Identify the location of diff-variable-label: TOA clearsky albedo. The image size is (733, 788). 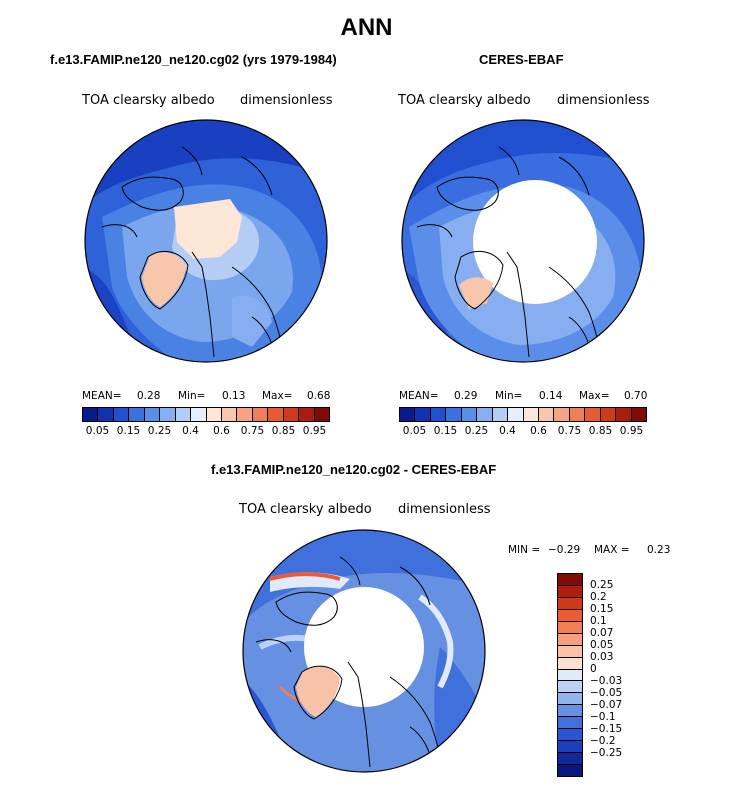
(305, 509).